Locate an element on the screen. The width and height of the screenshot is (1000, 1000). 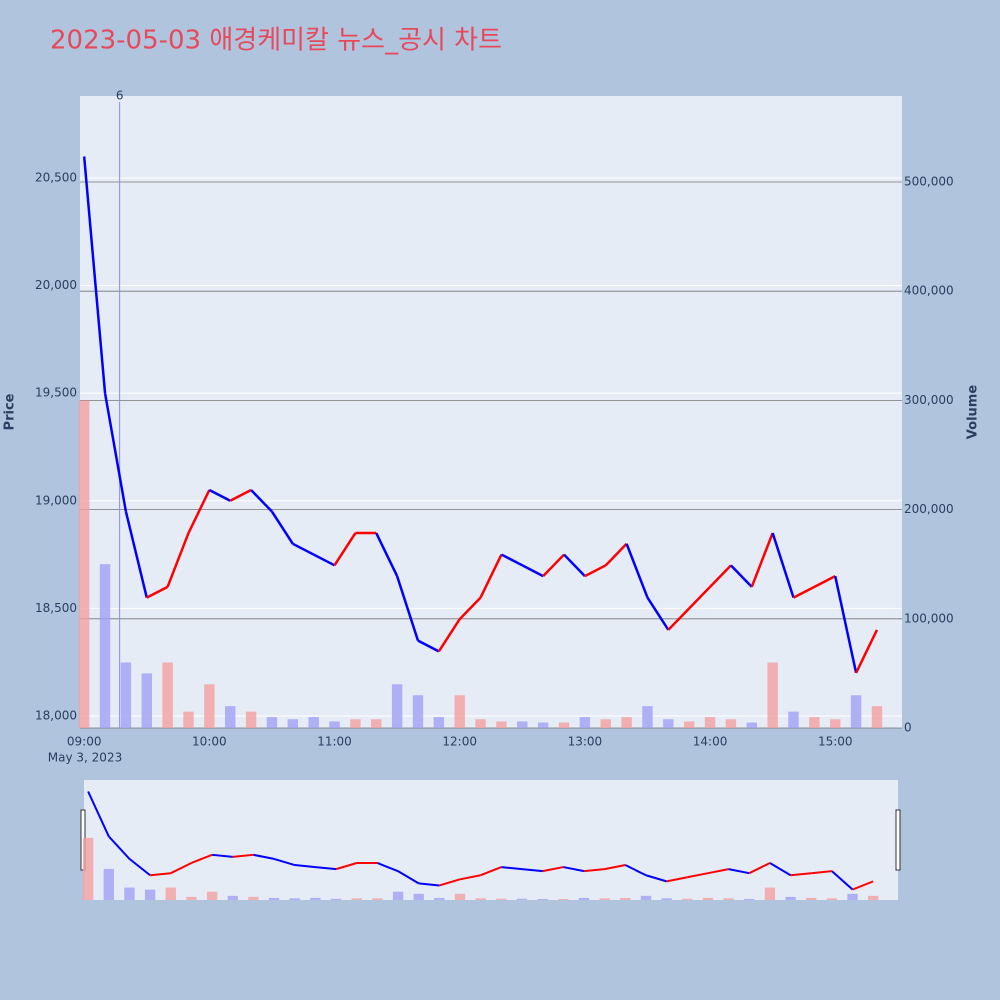
y2-tick-label: 400,000 is located at coordinates (929, 291).